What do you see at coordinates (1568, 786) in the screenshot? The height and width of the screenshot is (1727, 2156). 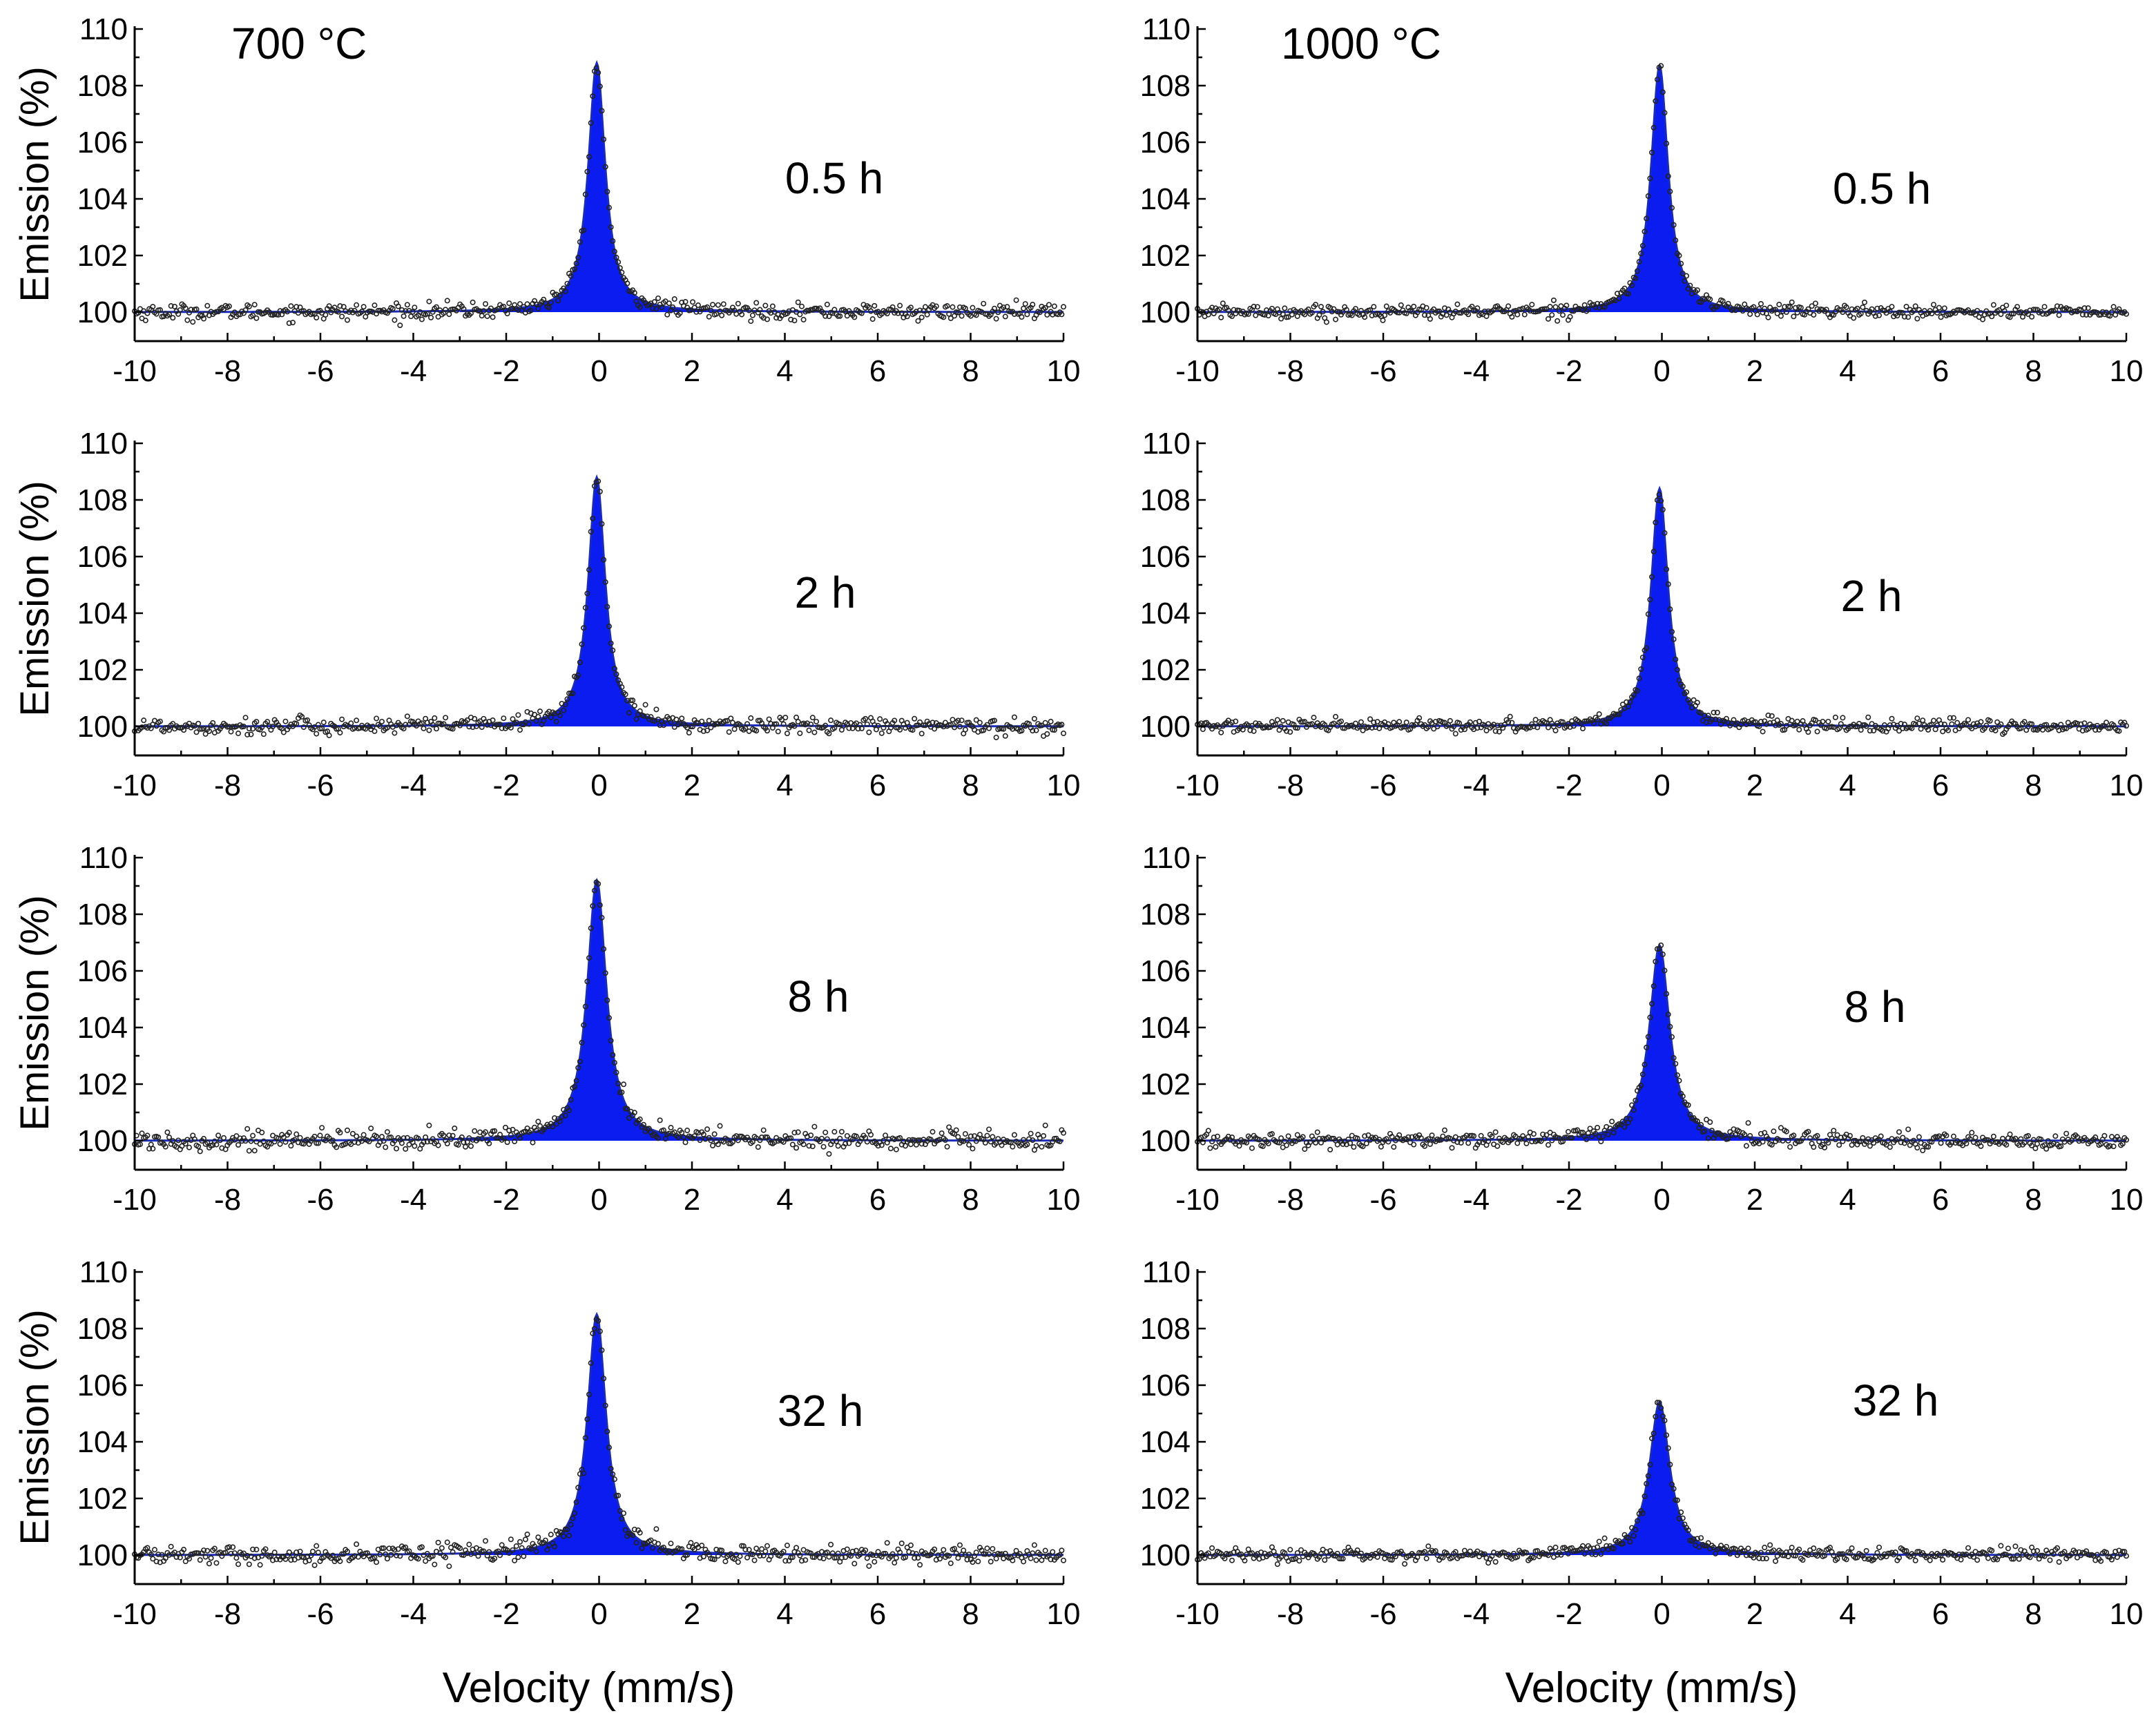 I see `x-tick-label: -2` at bounding box center [1568, 786].